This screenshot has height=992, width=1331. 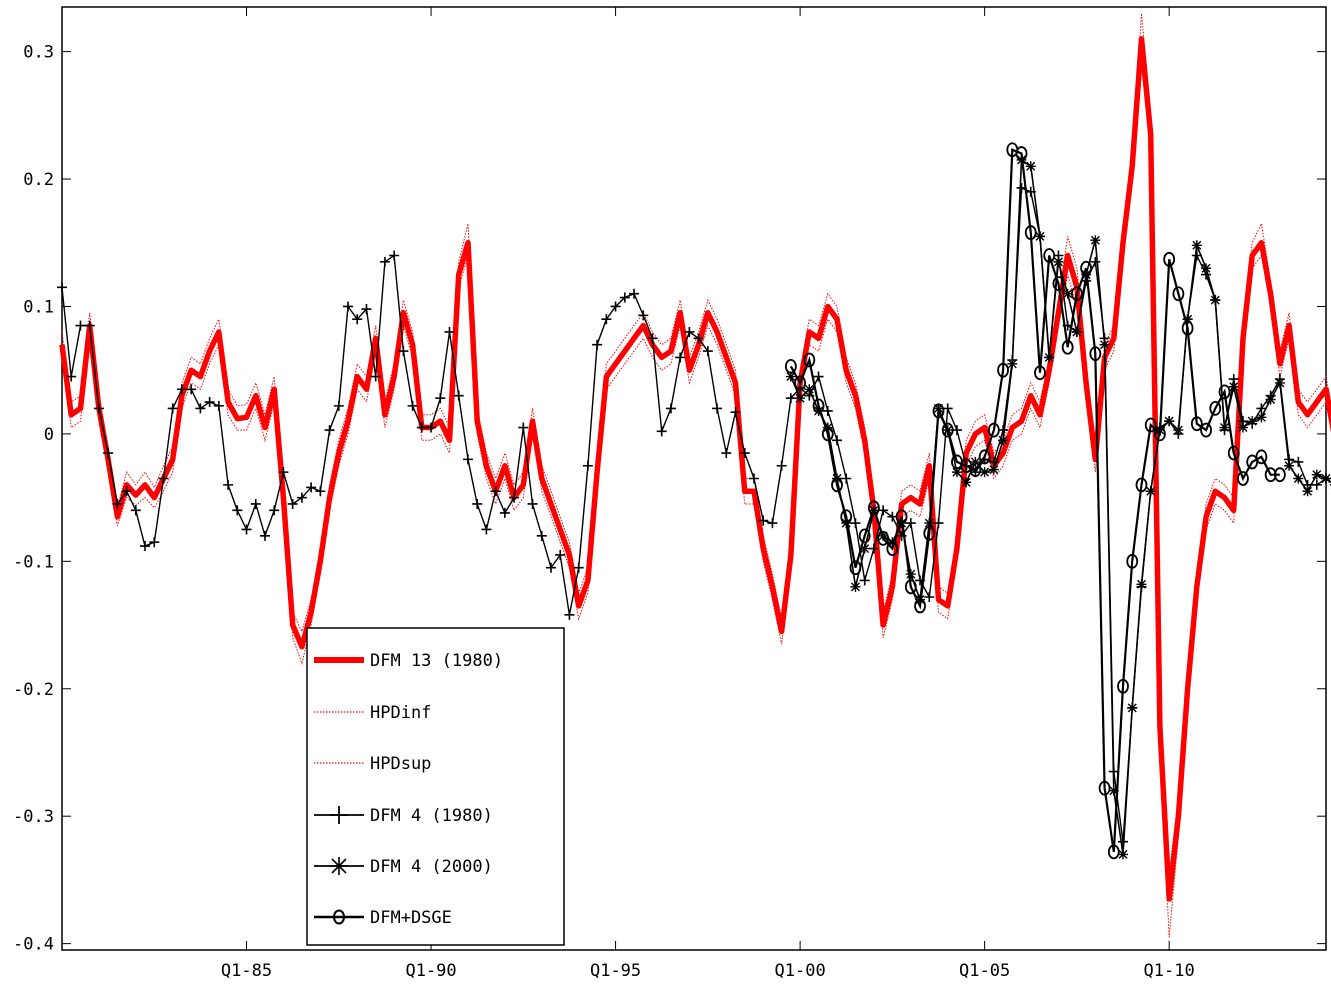 What do you see at coordinates (431, 867) in the screenshot?
I see `legend-label: DFM 4 (2000)` at bounding box center [431, 867].